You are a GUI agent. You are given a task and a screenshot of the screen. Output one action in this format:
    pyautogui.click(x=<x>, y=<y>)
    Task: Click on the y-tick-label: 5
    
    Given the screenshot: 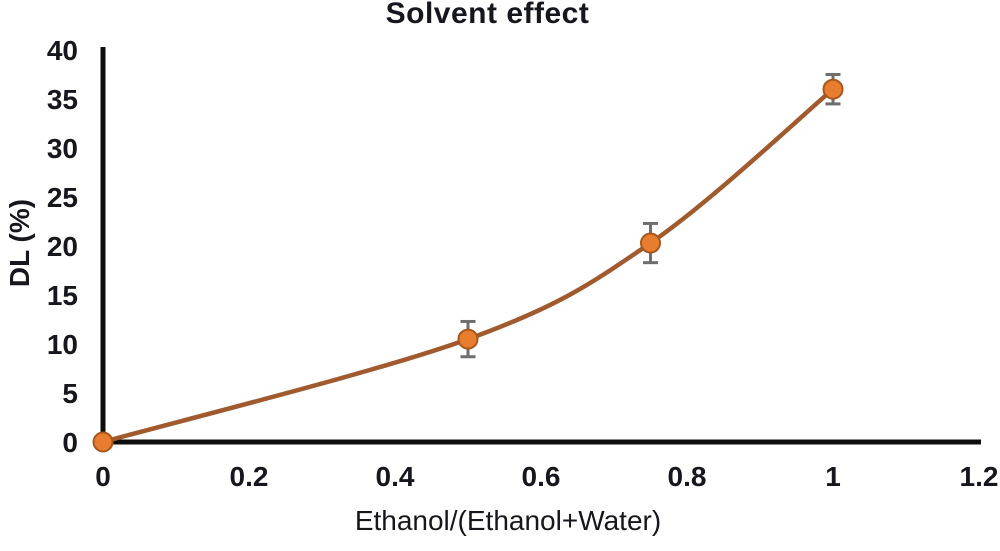 What is the action you would take?
    pyautogui.click(x=70, y=393)
    